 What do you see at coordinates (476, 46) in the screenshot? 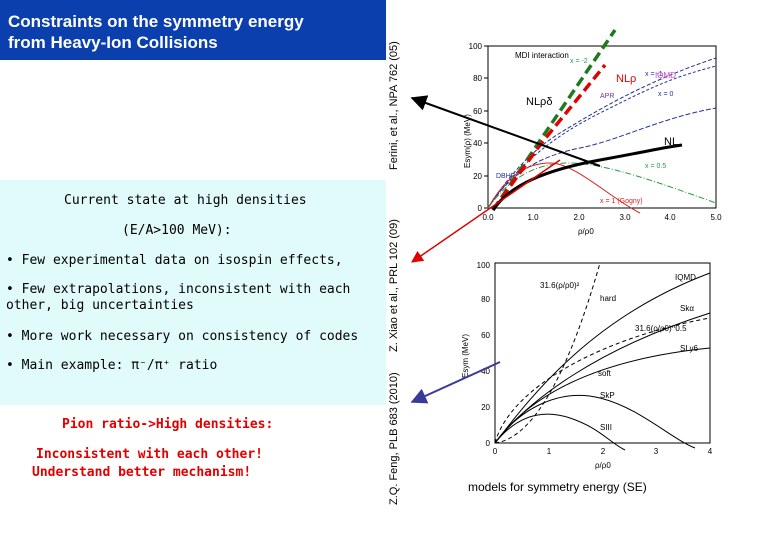
I see `top-ytick: 100` at bounding box center [476, 46].